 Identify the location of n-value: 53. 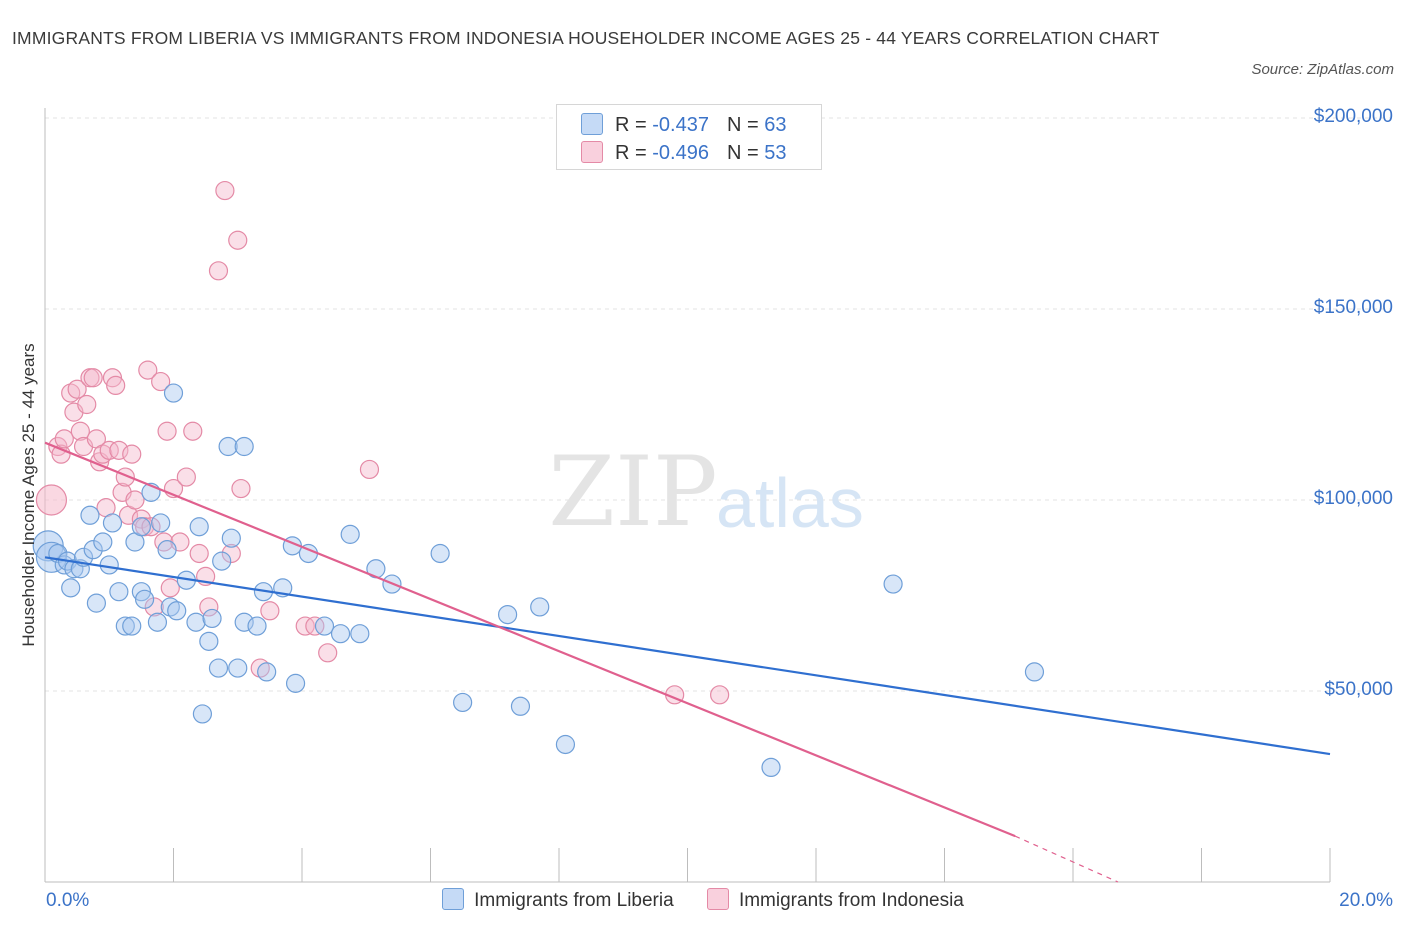
(775, 153).